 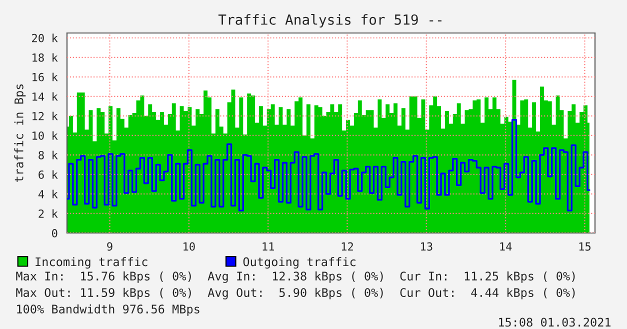 I want to click on text: Max In: 15.76 kBps ( 0%) Avg In: 12.38 kBps ( 0%) Cur In: 11.25 kBps ( 0%), so click(x=295, y=277).